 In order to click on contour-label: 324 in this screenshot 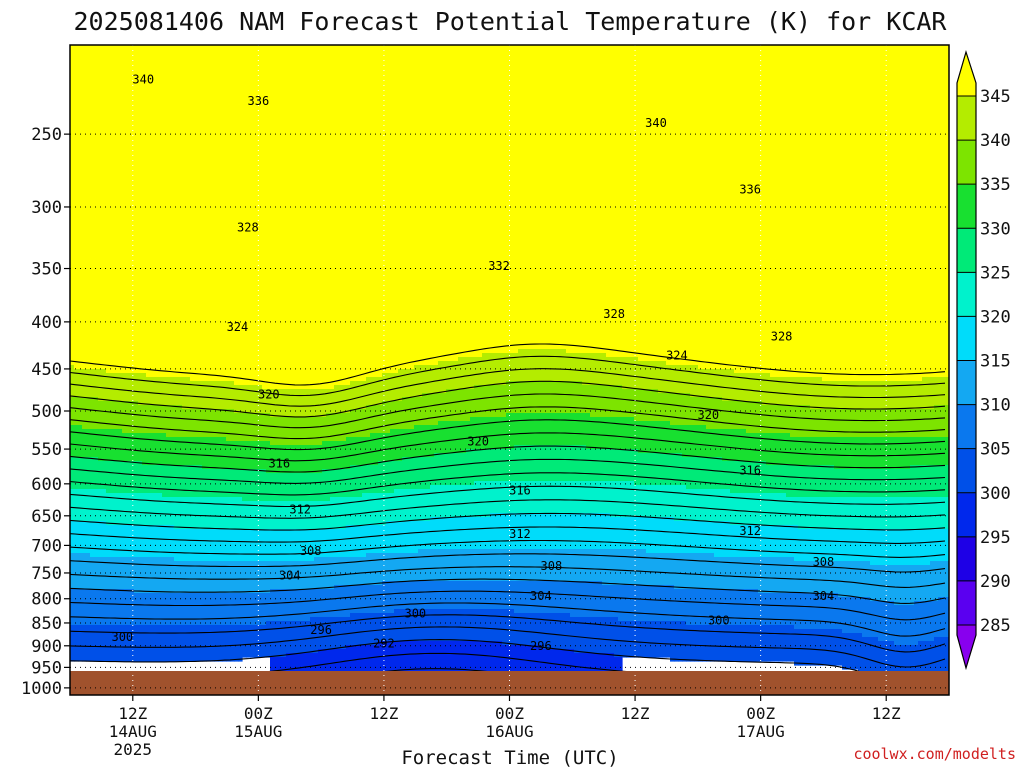, I will do `click(677, 355)`.